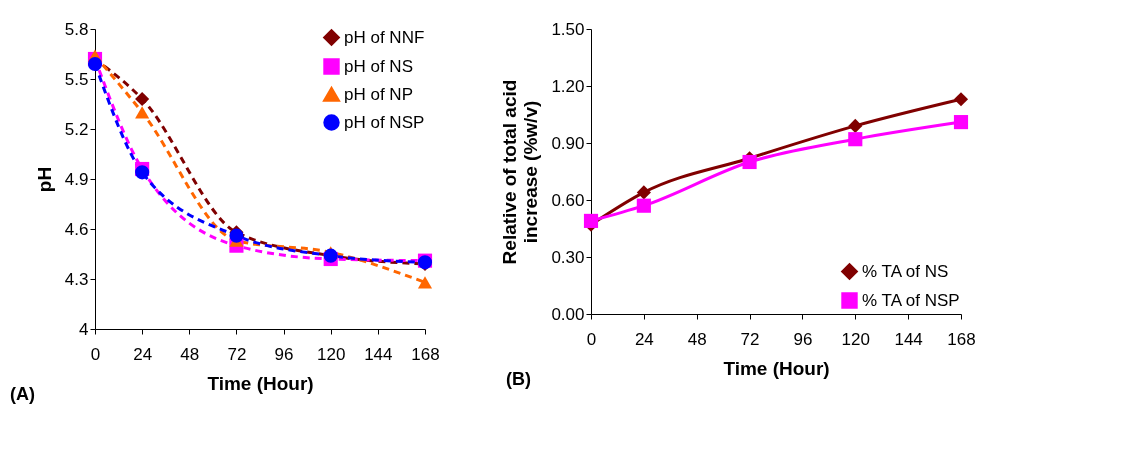  Describe the element at coordinates (22, 394) in the screenshot. I see `text: (A)` at that location.